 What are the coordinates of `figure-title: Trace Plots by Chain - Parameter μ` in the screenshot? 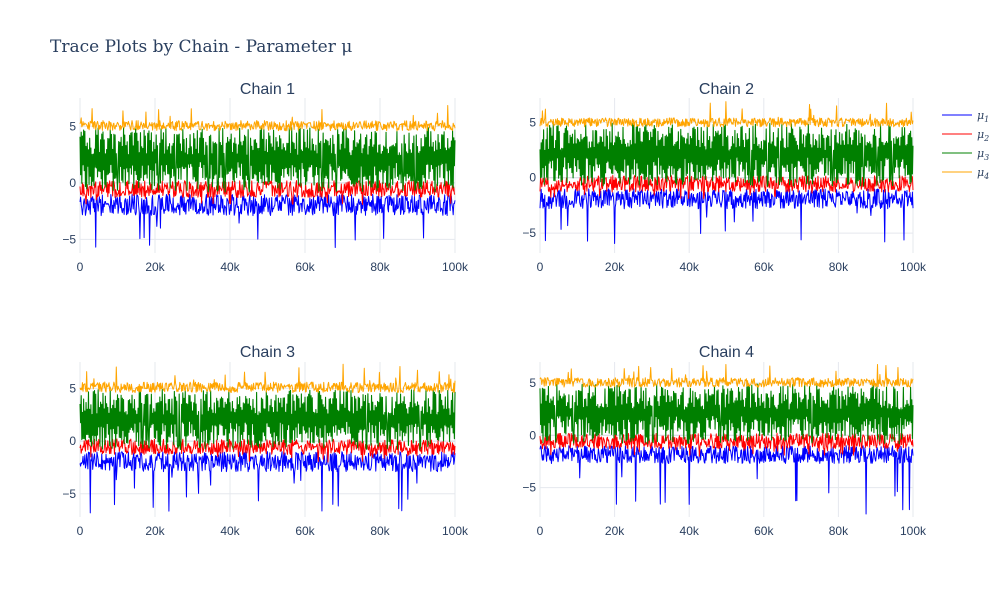 It's located at (201, 47).